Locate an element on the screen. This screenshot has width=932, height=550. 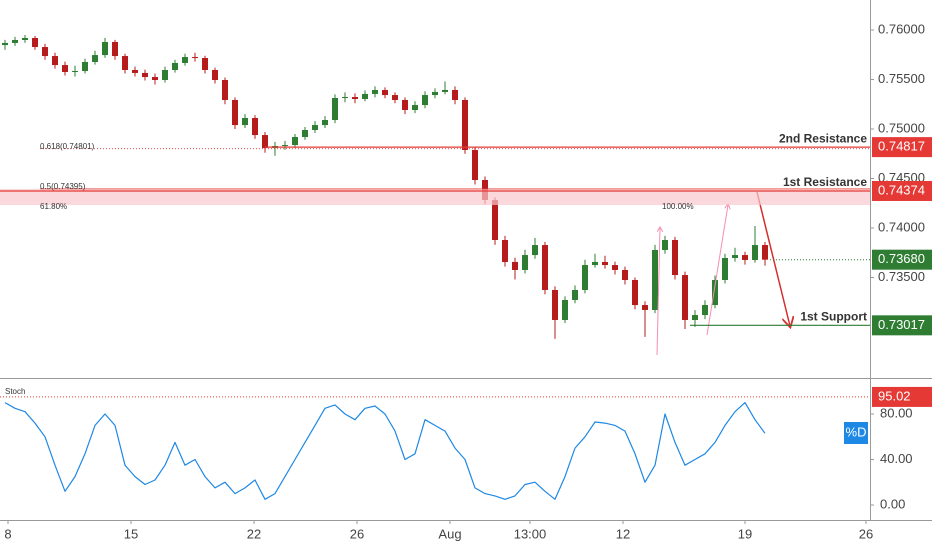
resistance-zone is located at coordinates (435, 197).